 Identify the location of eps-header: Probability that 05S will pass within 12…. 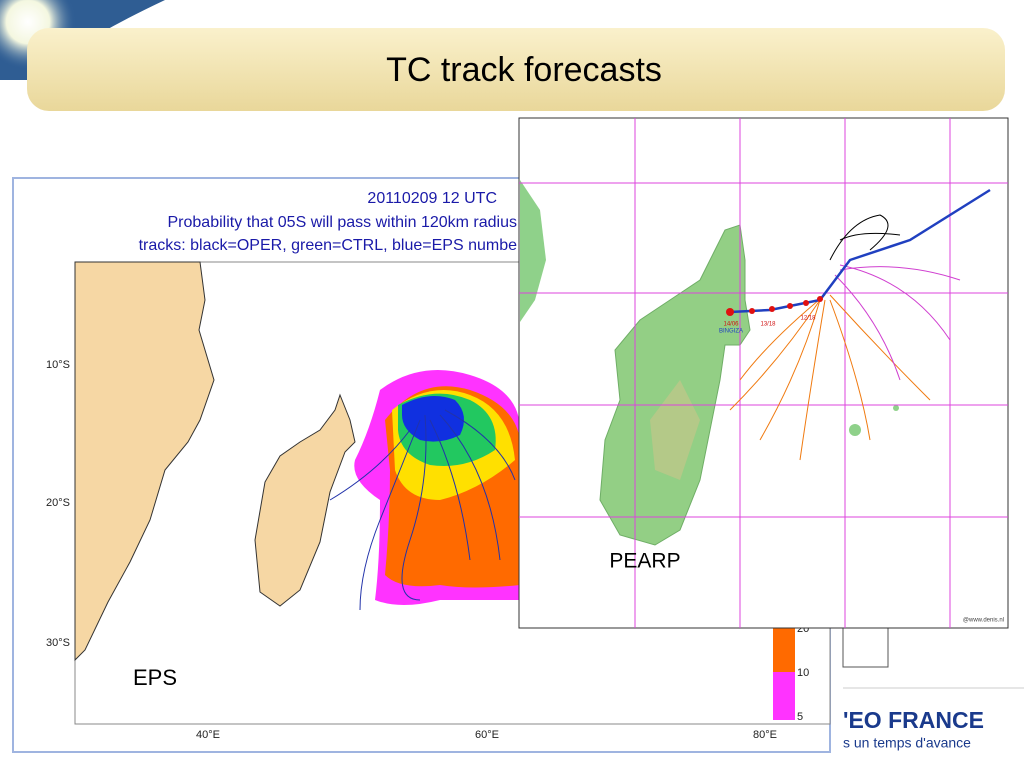
(343, 222).